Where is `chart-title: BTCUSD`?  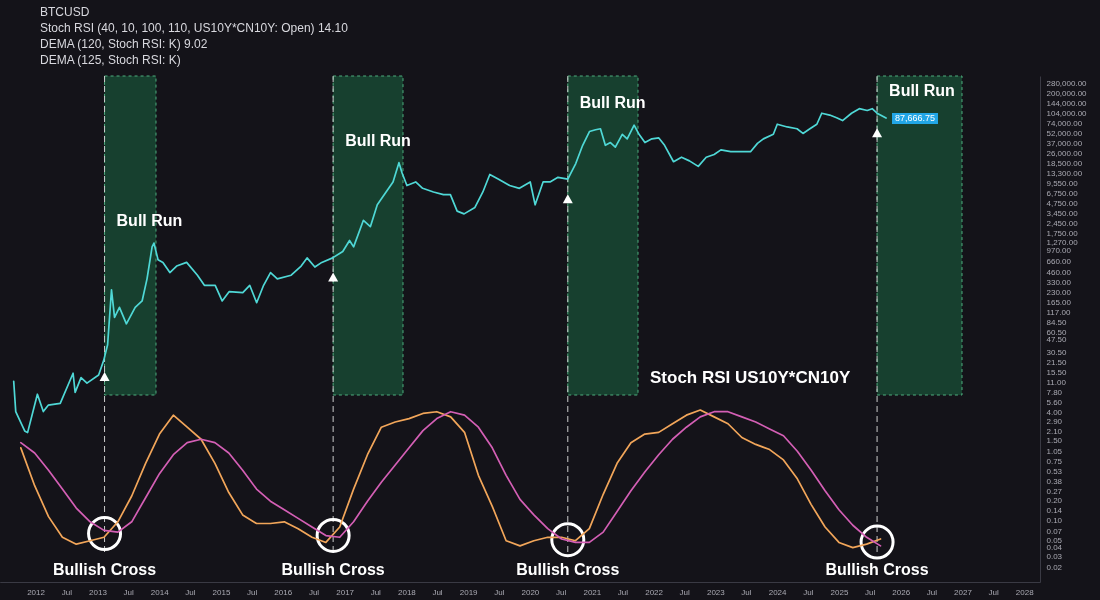 chart-title: BTCUSD is located at coordinates (65, 12).